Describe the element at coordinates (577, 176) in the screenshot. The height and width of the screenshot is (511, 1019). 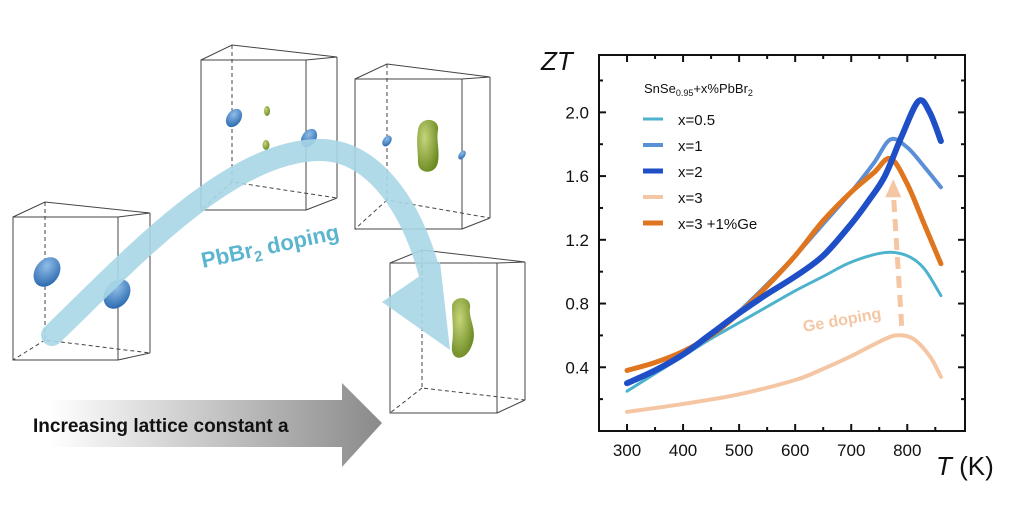
I see `y-tick-label: 1.6` at that location.